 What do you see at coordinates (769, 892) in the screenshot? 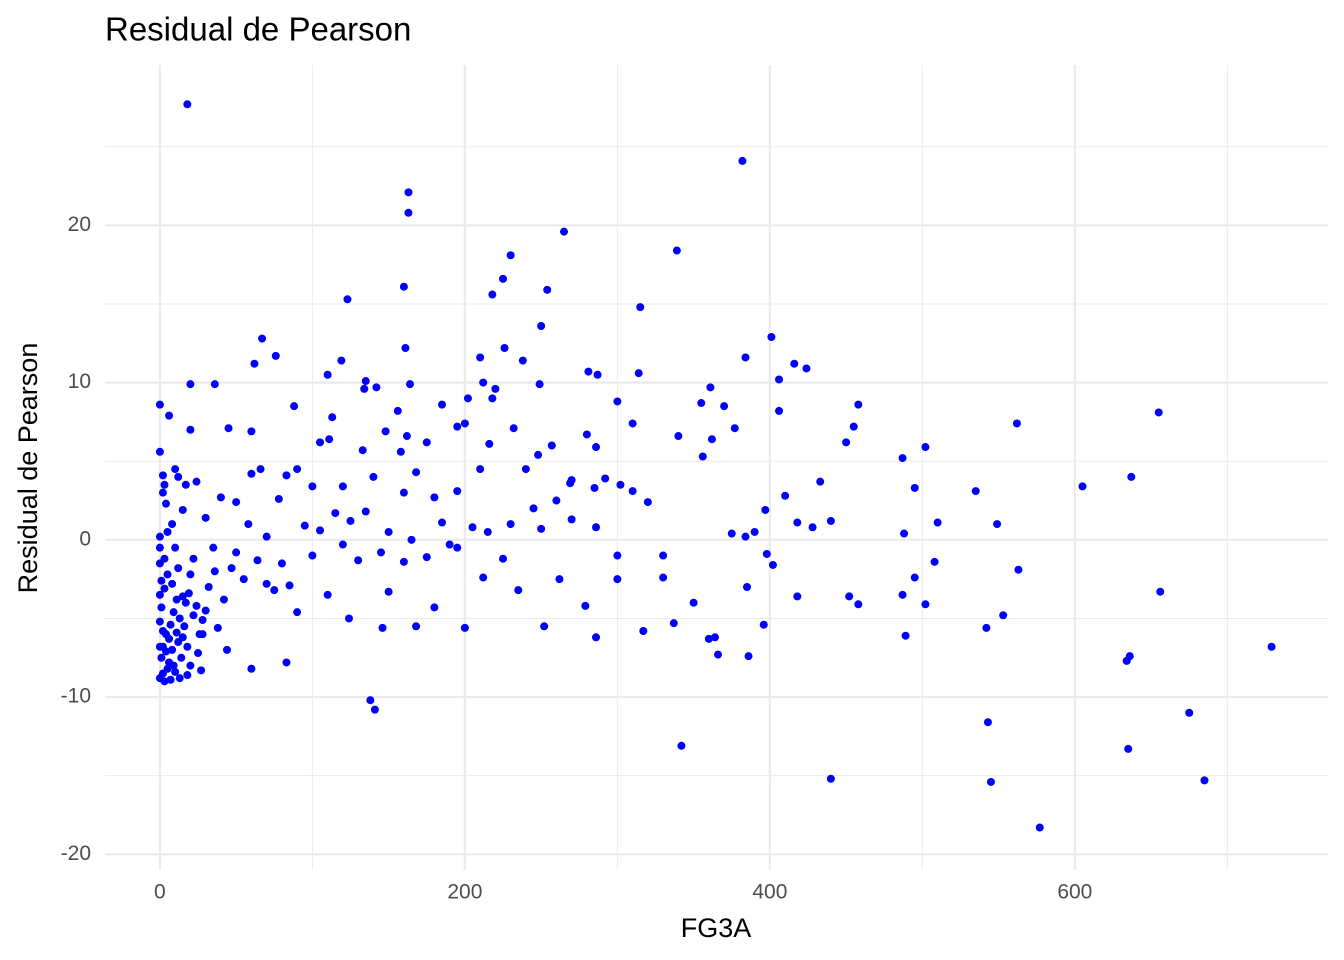
I see `x-tick-label: 400` at bounding box center [769, 892].